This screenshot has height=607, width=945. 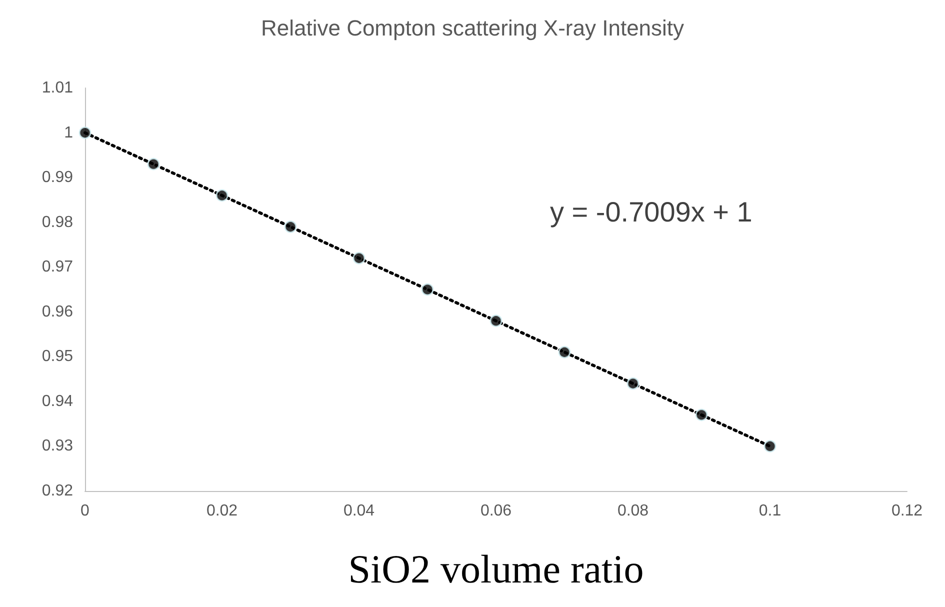 What do you see at coordinates (58, 311) in the screenshot?
I see `y-tick-label: 0.96` at bounding box center [58, 311].